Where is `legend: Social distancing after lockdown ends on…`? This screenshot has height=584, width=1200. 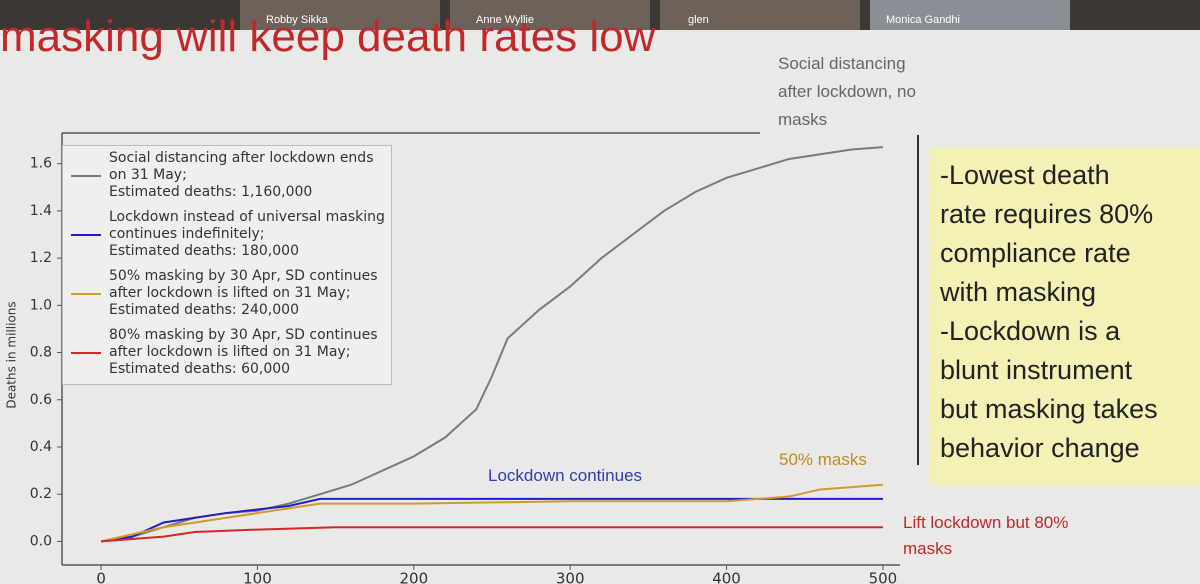 legend: Social distancing after lockdown ends on… is located at coordinates (227, 265).